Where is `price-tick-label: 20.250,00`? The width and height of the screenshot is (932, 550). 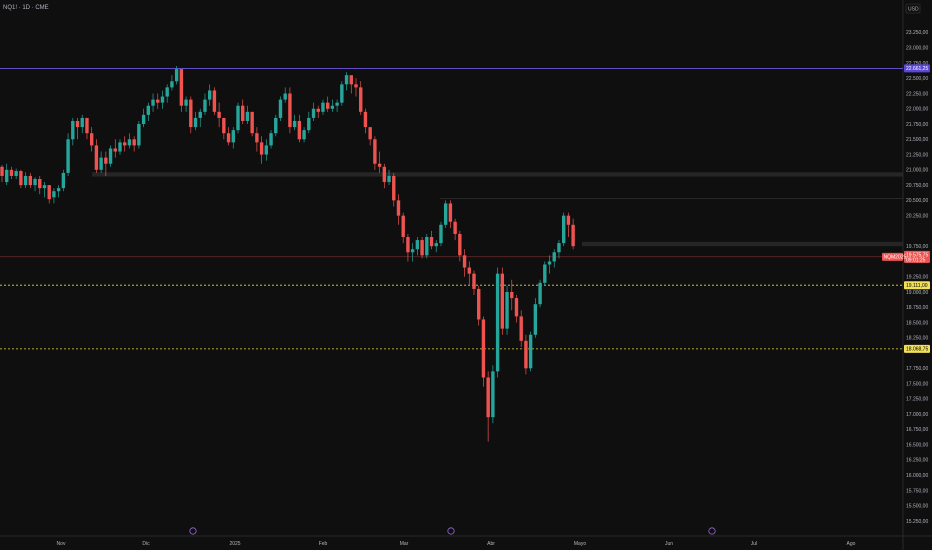
price-tick-label: 20.250,00 is located at coordinates (917, 216).